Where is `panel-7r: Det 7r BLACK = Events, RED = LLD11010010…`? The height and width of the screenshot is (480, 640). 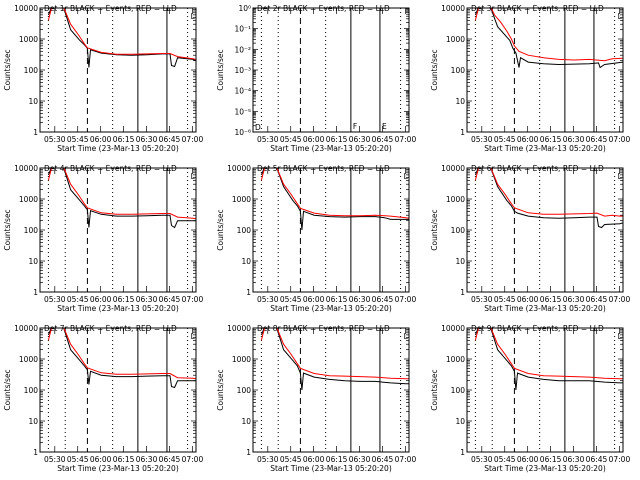
panel-7r: Det 7r BLACK = Events, RED = LLD11010010… is located at coordinates (103, 398).